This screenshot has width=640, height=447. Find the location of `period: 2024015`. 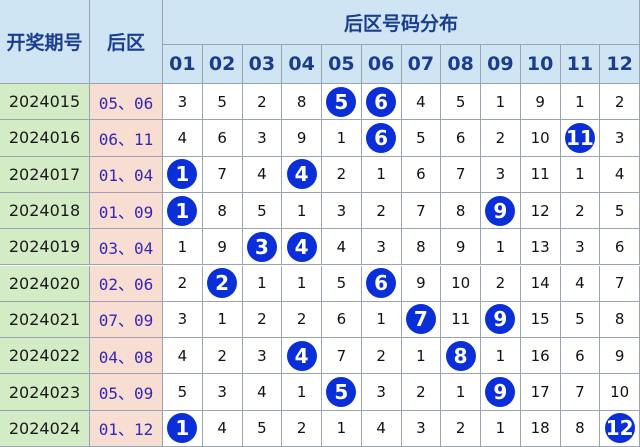

period: 2024015 is located at coordinates (45, 102).